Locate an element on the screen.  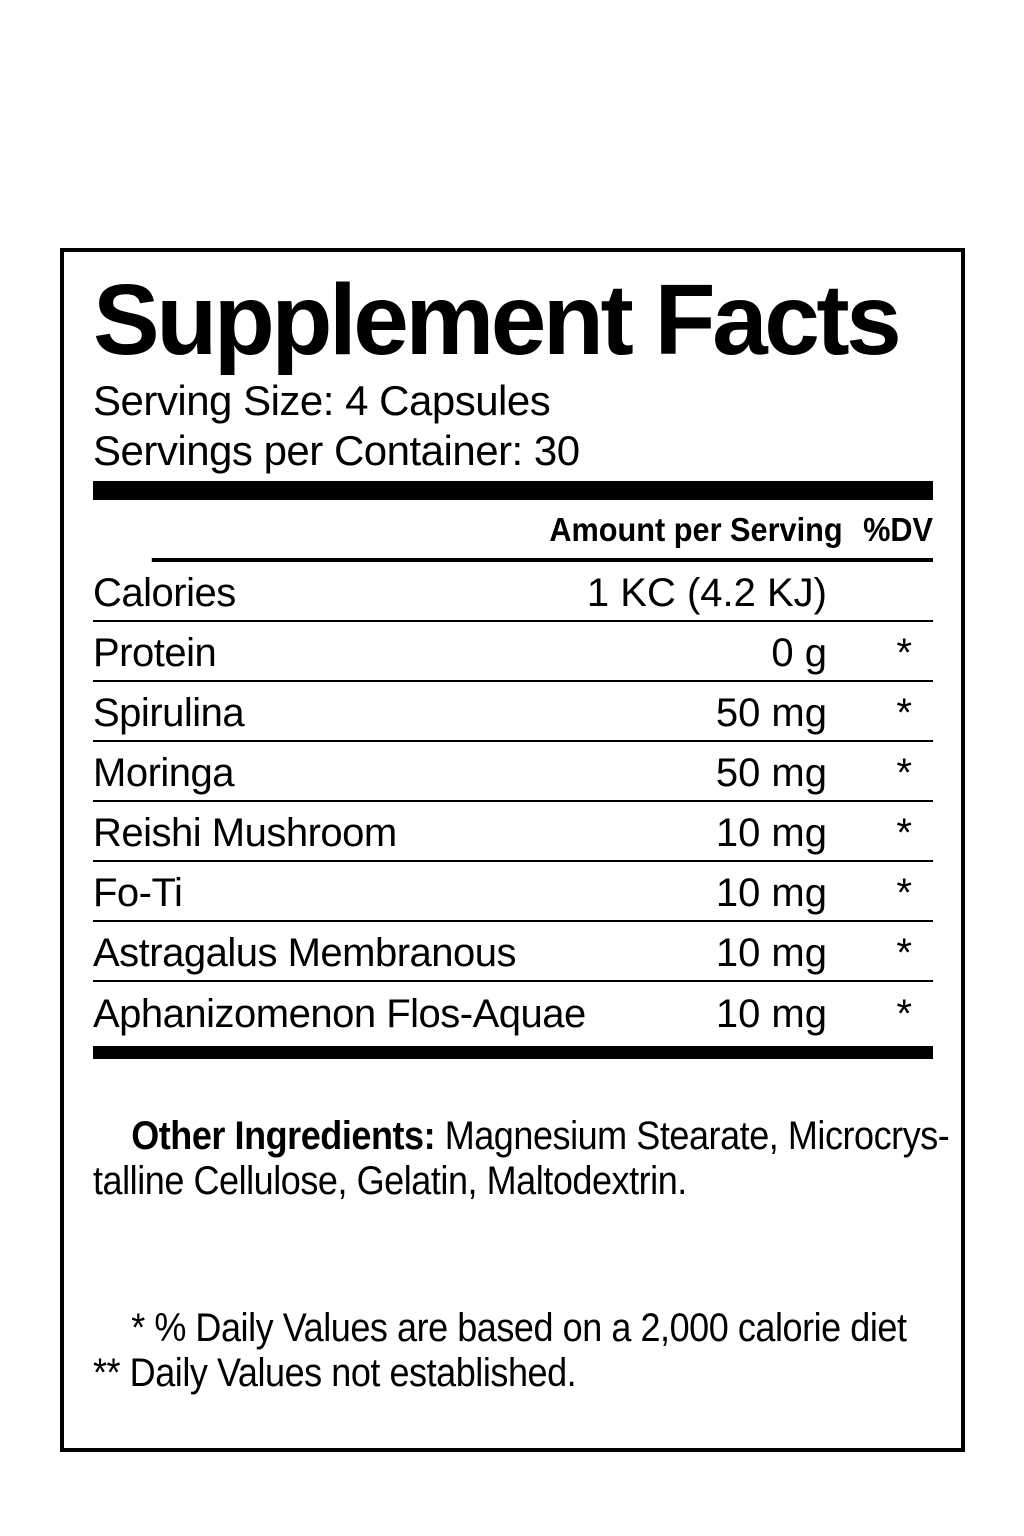
ingredient-name: Calories is located at coordinates (164, 592).